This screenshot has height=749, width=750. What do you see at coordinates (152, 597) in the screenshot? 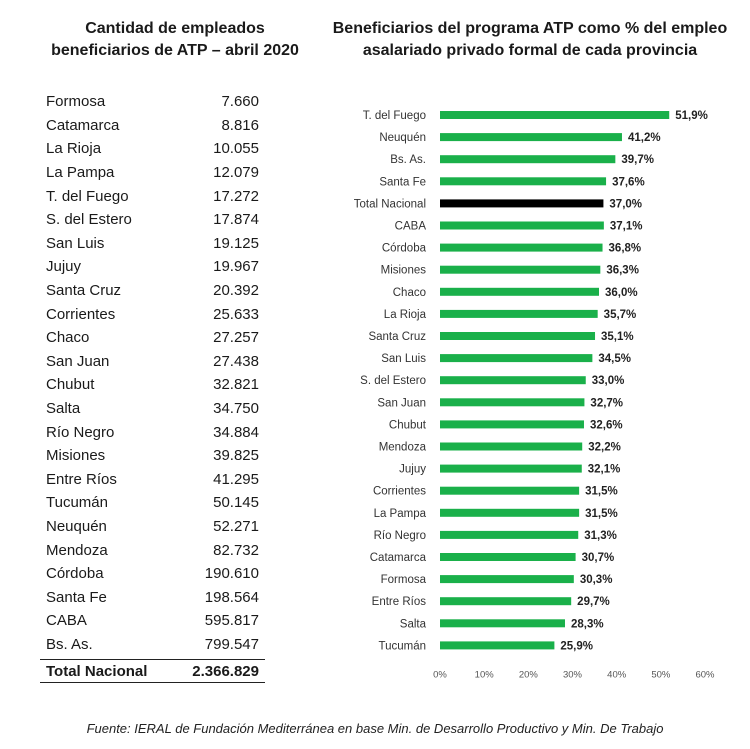
I see `table-row: Santa Fe 198.564` at bounding box center [152, 597].